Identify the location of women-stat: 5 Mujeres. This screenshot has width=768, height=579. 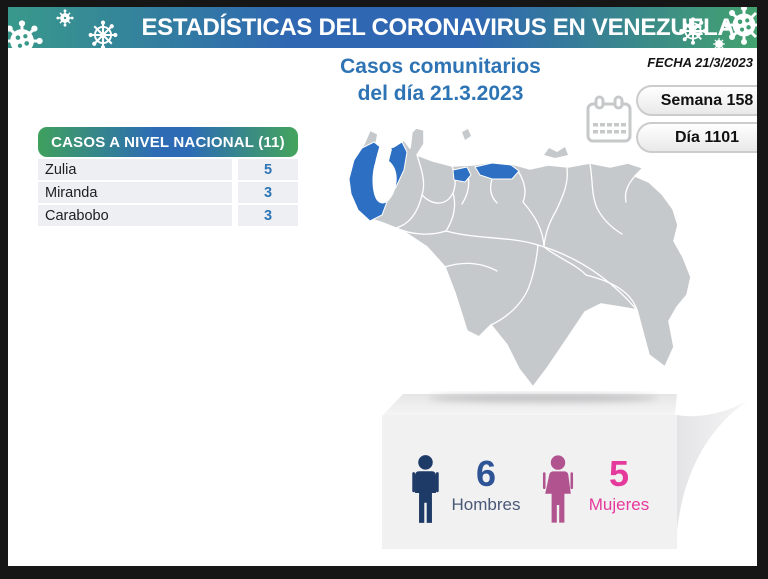
(619, 485).